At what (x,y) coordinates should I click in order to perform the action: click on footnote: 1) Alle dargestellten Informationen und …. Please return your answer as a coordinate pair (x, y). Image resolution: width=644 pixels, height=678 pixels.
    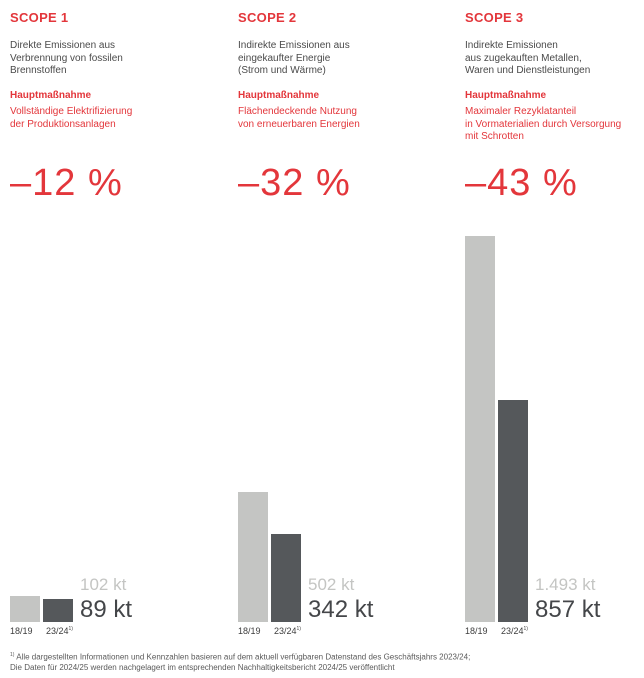
    Looking at the image, I should click on (320, 661).